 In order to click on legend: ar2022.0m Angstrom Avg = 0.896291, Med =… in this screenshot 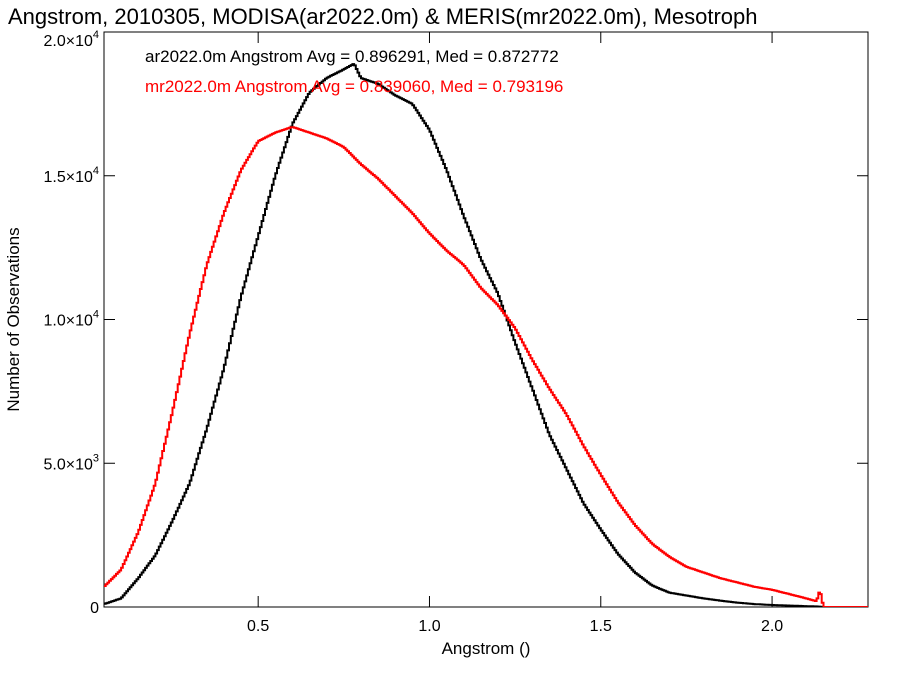, I will do `click(354, 71)`.